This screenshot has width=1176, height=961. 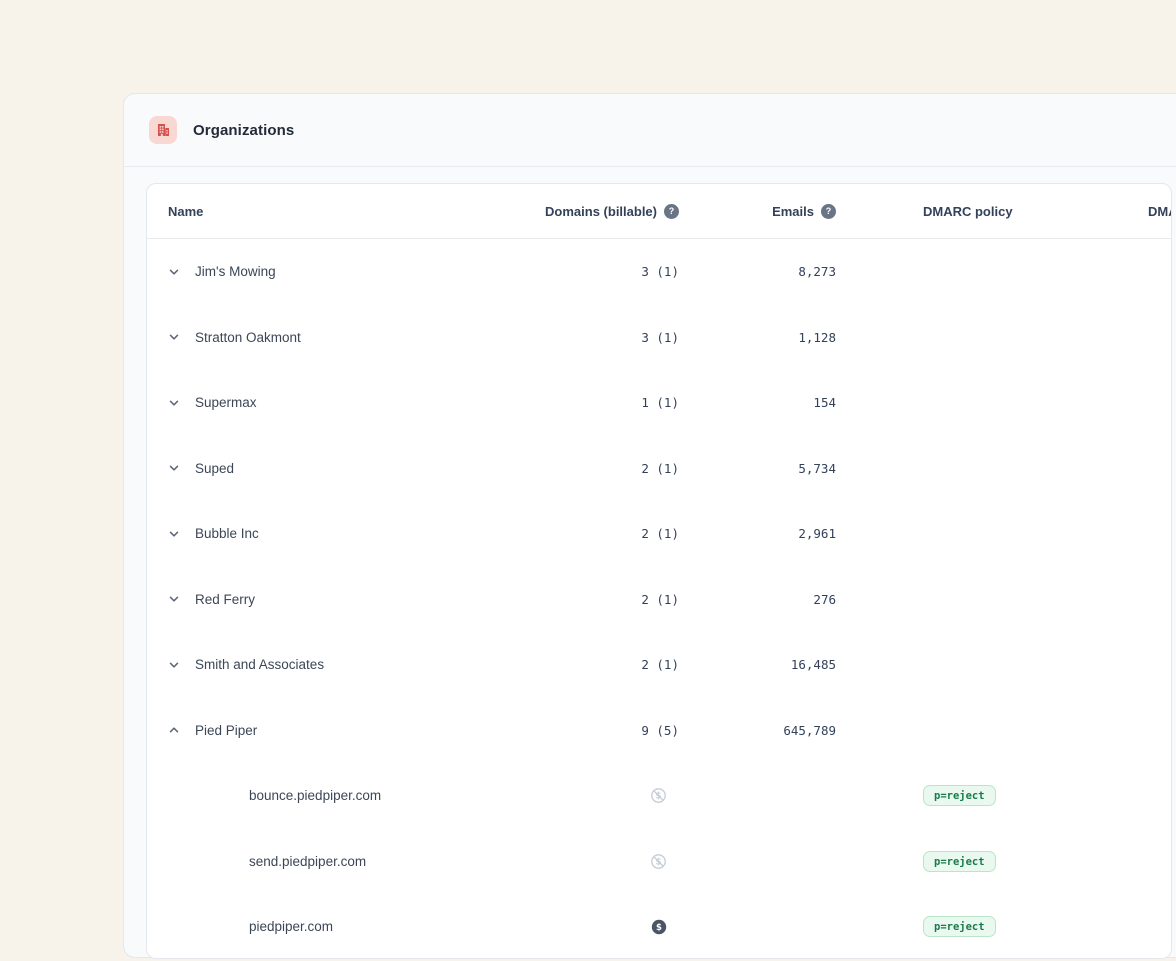 What do you see at coordinates (809, 730) in the screenshot?
I see `emails-count: 645,789` at bounding box center [809, 730].